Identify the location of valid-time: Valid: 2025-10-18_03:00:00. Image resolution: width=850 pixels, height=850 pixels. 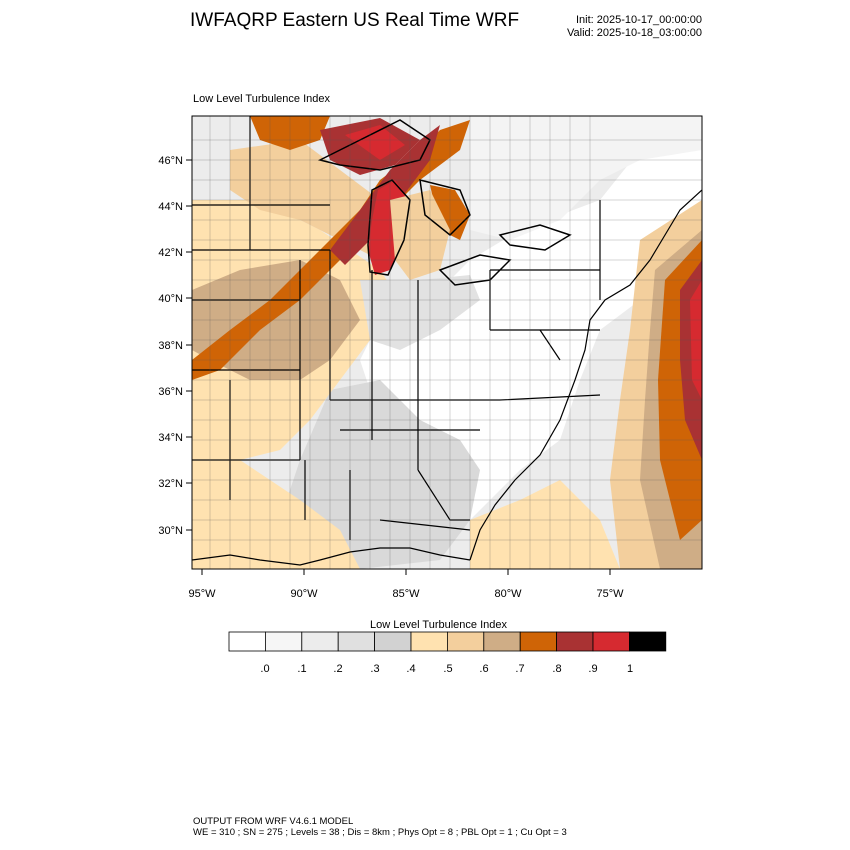
(634, 33).